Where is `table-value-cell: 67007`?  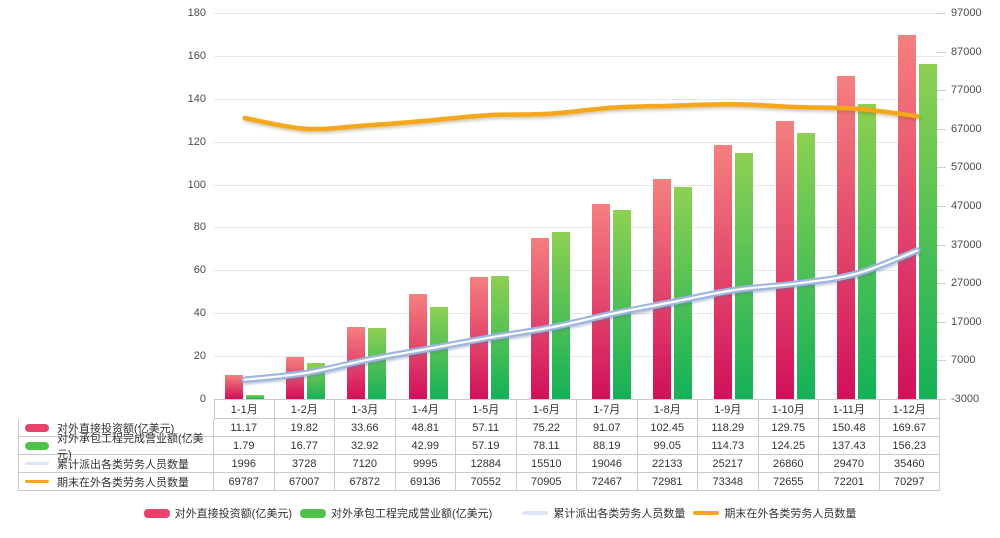 table-value-cell: 67007 is located at coordinates (304, 482).